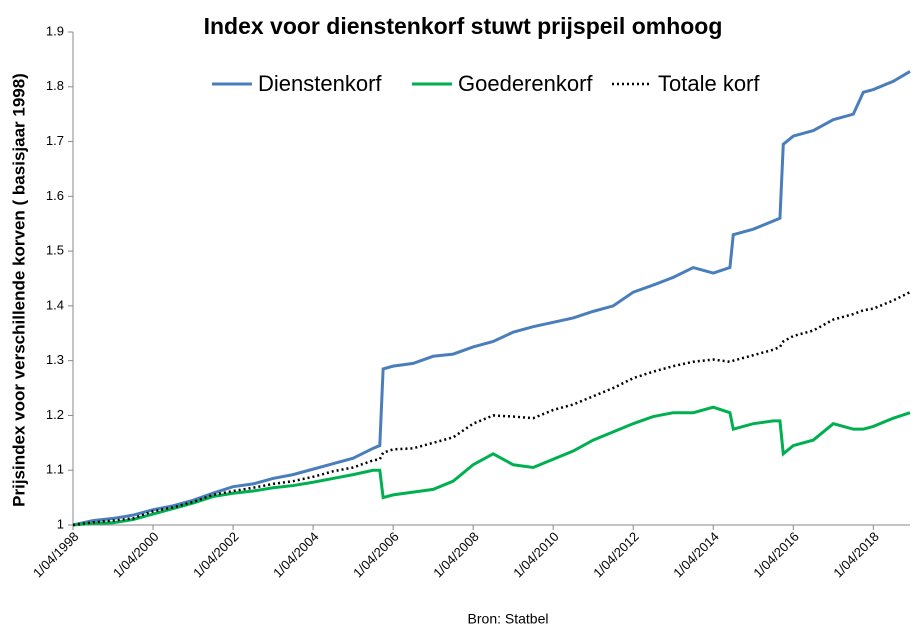 The width and height of the screenshot is (923, 644). What do you see at coordinates (709, 83) in the screenshot?
I see `legend-label: Totale korf` at bounding box center [709, 83].